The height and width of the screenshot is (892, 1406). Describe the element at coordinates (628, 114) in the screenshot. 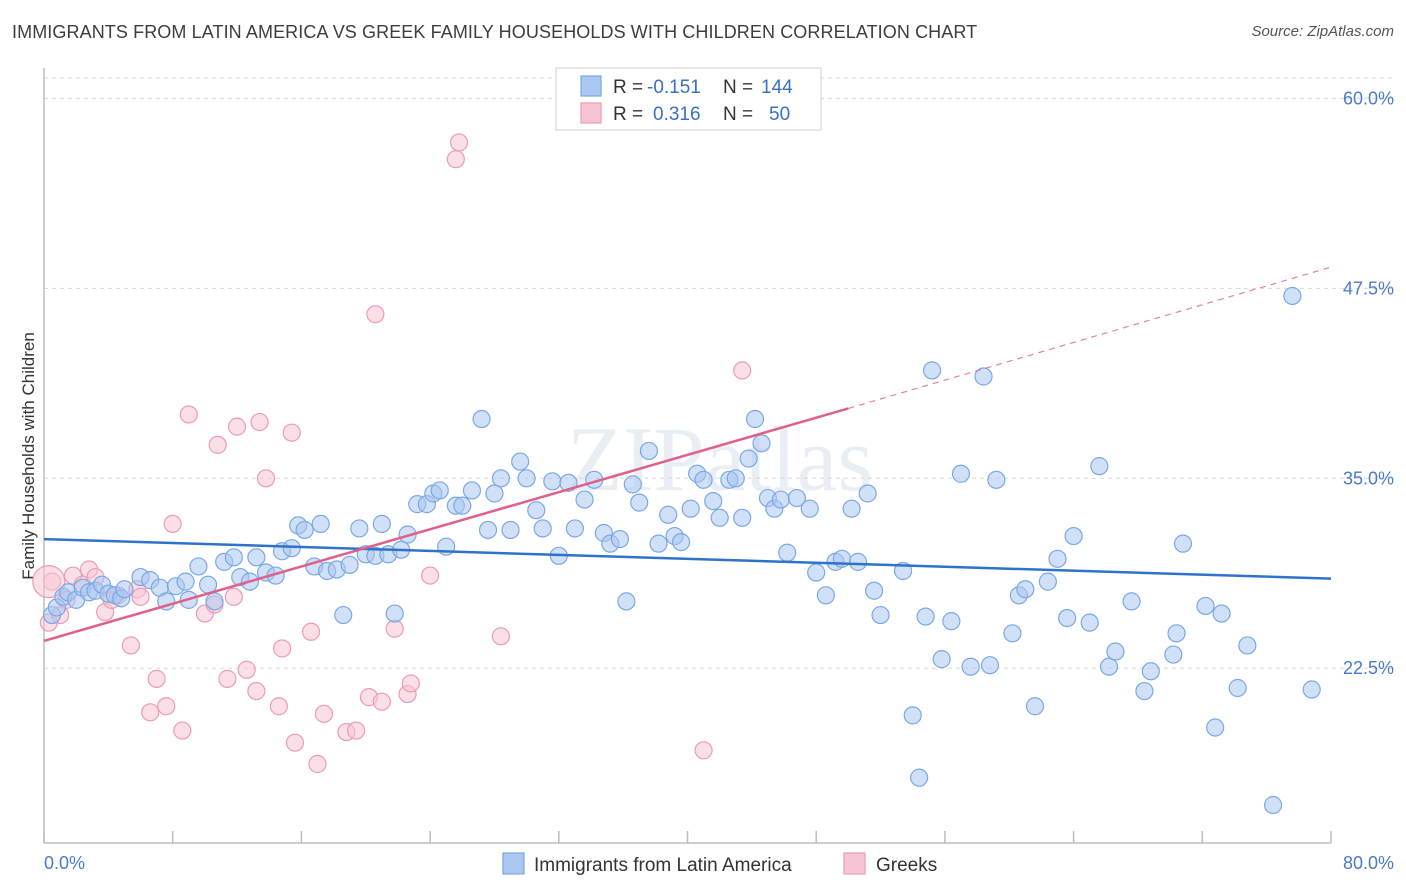

I see `legend-r-label-2: R =` at that location.